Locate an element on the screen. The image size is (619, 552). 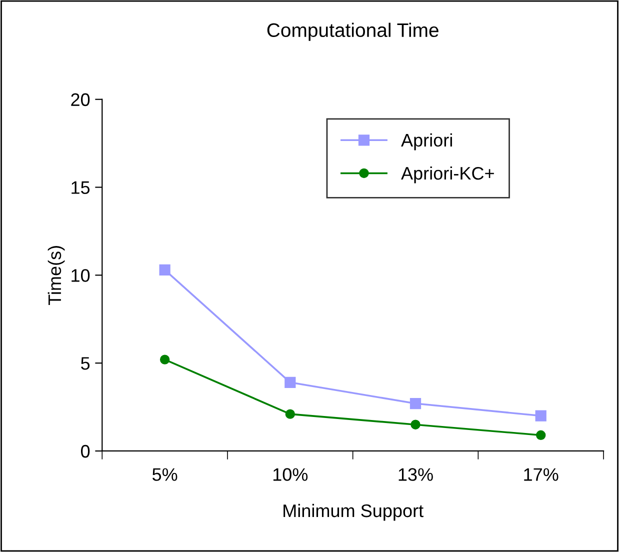
legend-label: Apriori is located at coordinates (426, 141).